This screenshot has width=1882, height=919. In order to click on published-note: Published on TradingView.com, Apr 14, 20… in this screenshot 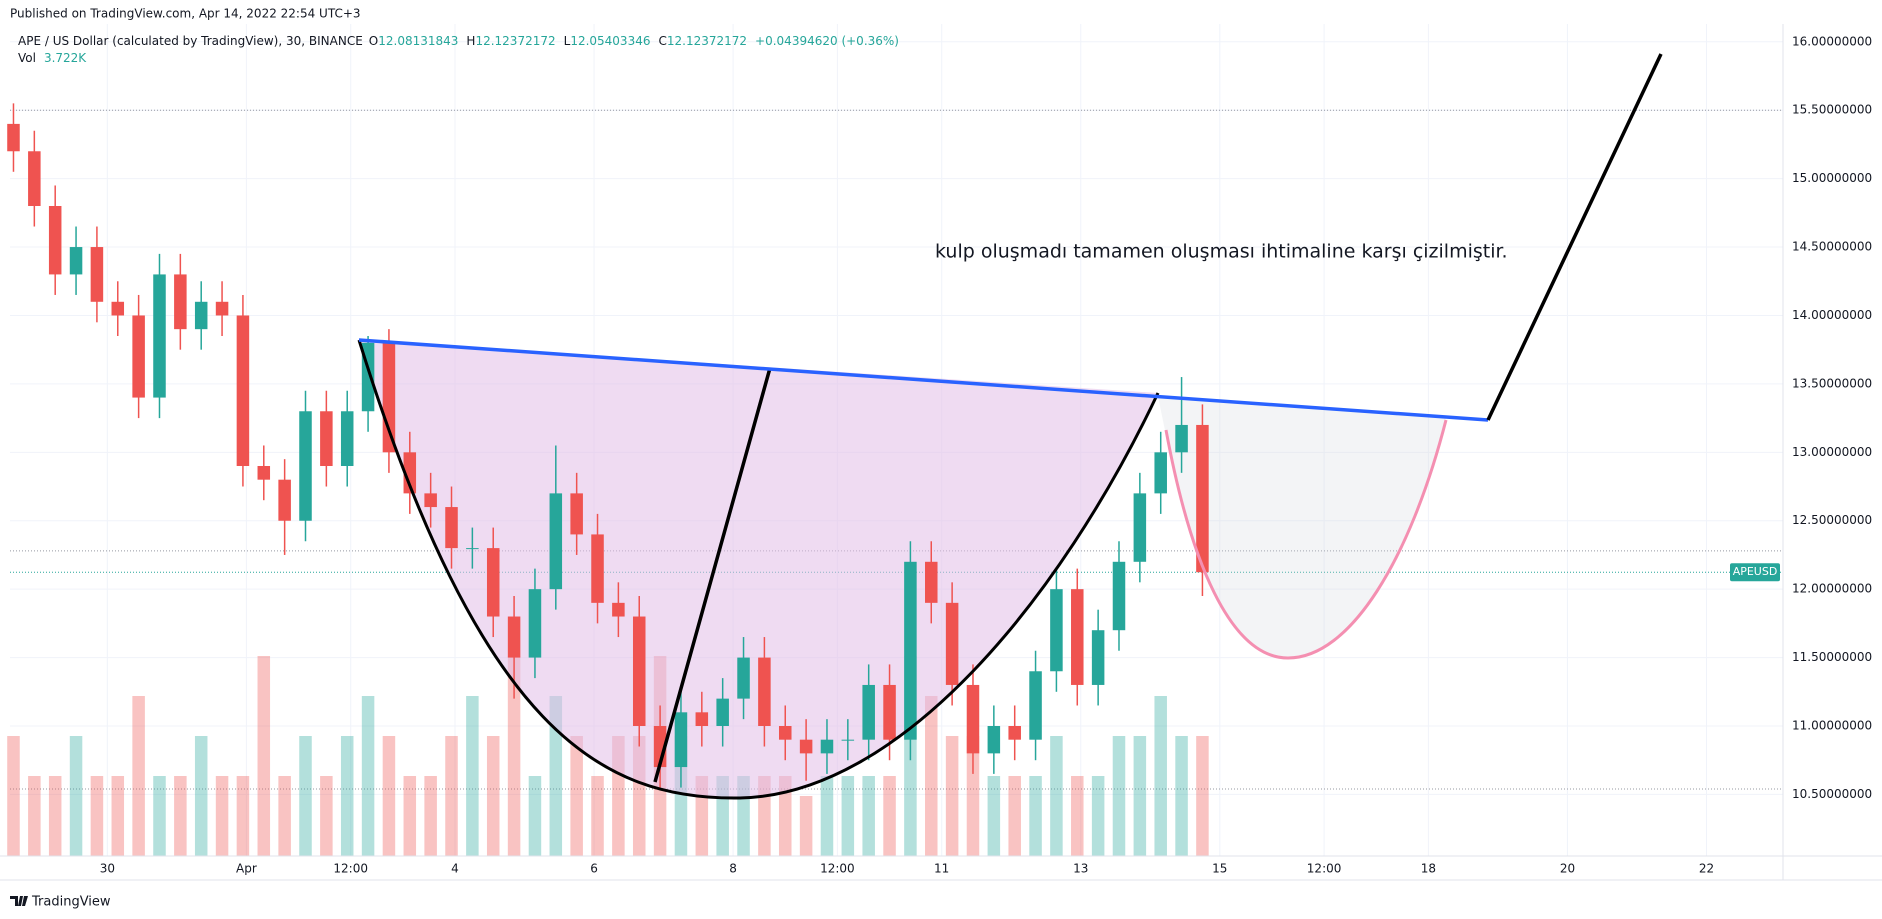, I will do `click(185, 14)`.